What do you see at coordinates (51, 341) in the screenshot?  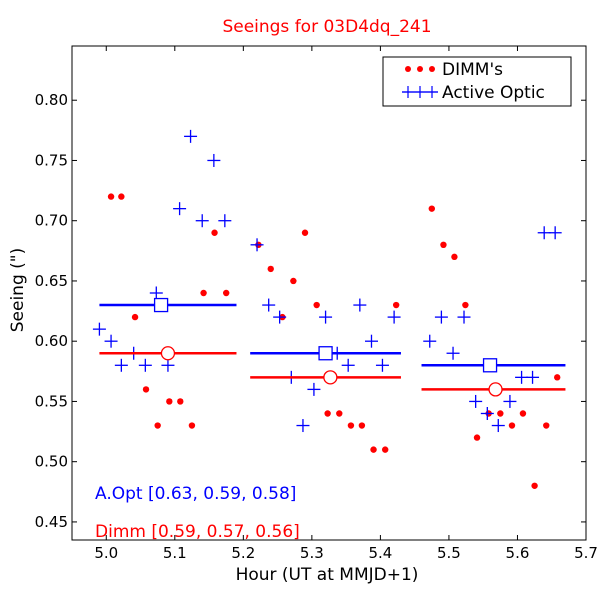 I see `y-tick-label: 0.60` at bounding box center [51, 341].